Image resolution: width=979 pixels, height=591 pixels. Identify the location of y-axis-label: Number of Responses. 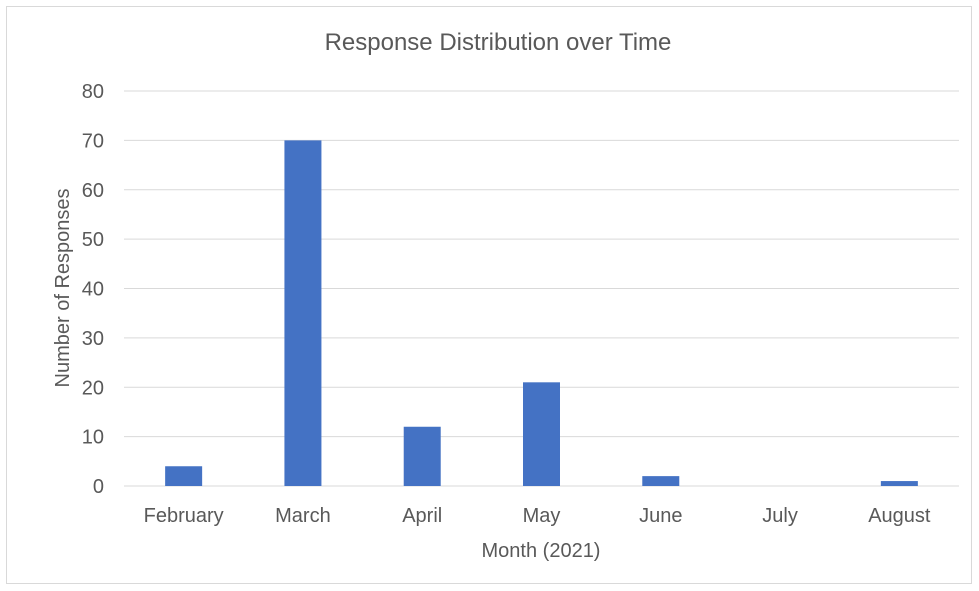
(63, 288).